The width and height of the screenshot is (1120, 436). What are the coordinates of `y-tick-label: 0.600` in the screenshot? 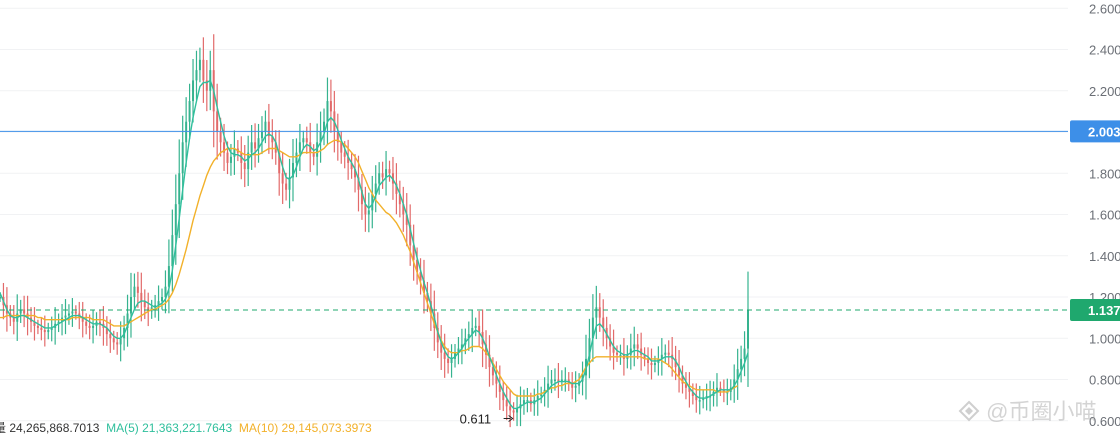 It's located at (1104, 421).